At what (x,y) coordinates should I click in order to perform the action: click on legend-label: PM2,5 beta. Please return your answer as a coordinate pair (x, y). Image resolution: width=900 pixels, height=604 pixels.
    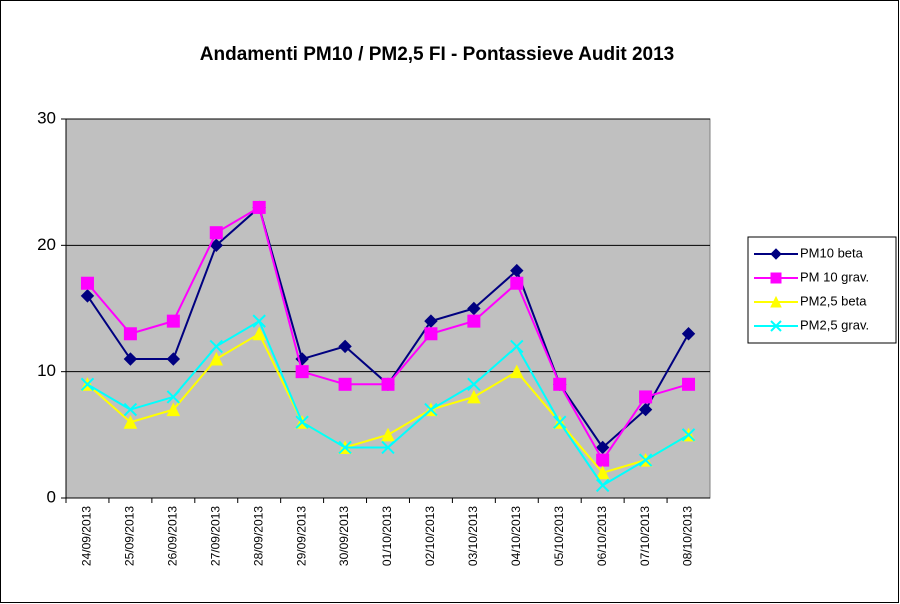
    Looking at the image, I should click on (833, 300).